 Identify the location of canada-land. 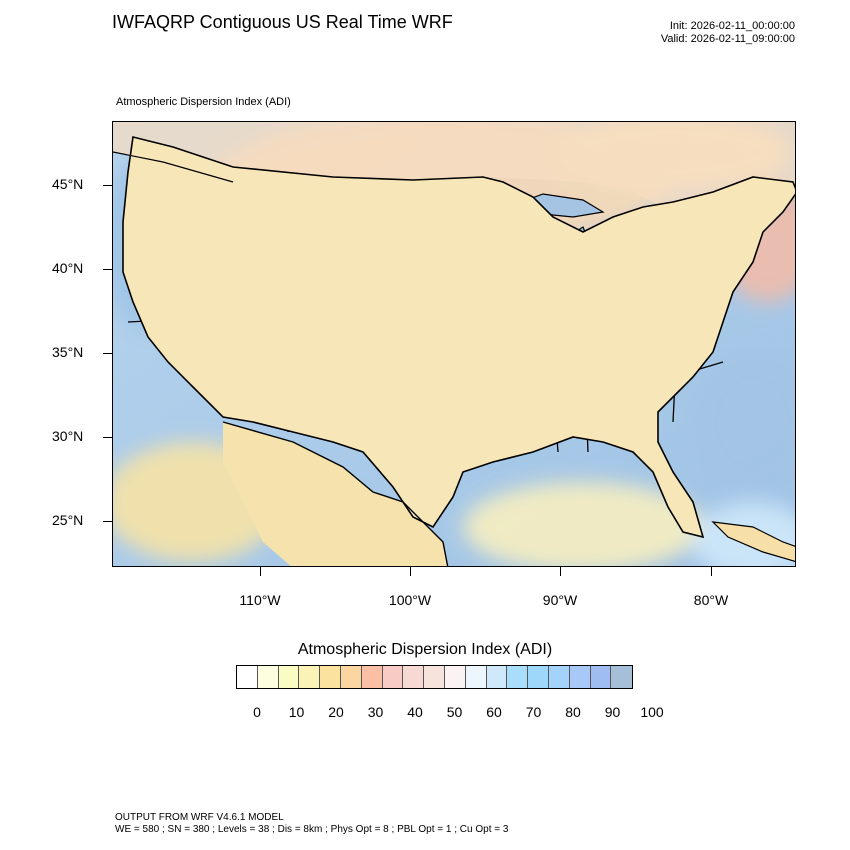
(454, 182).